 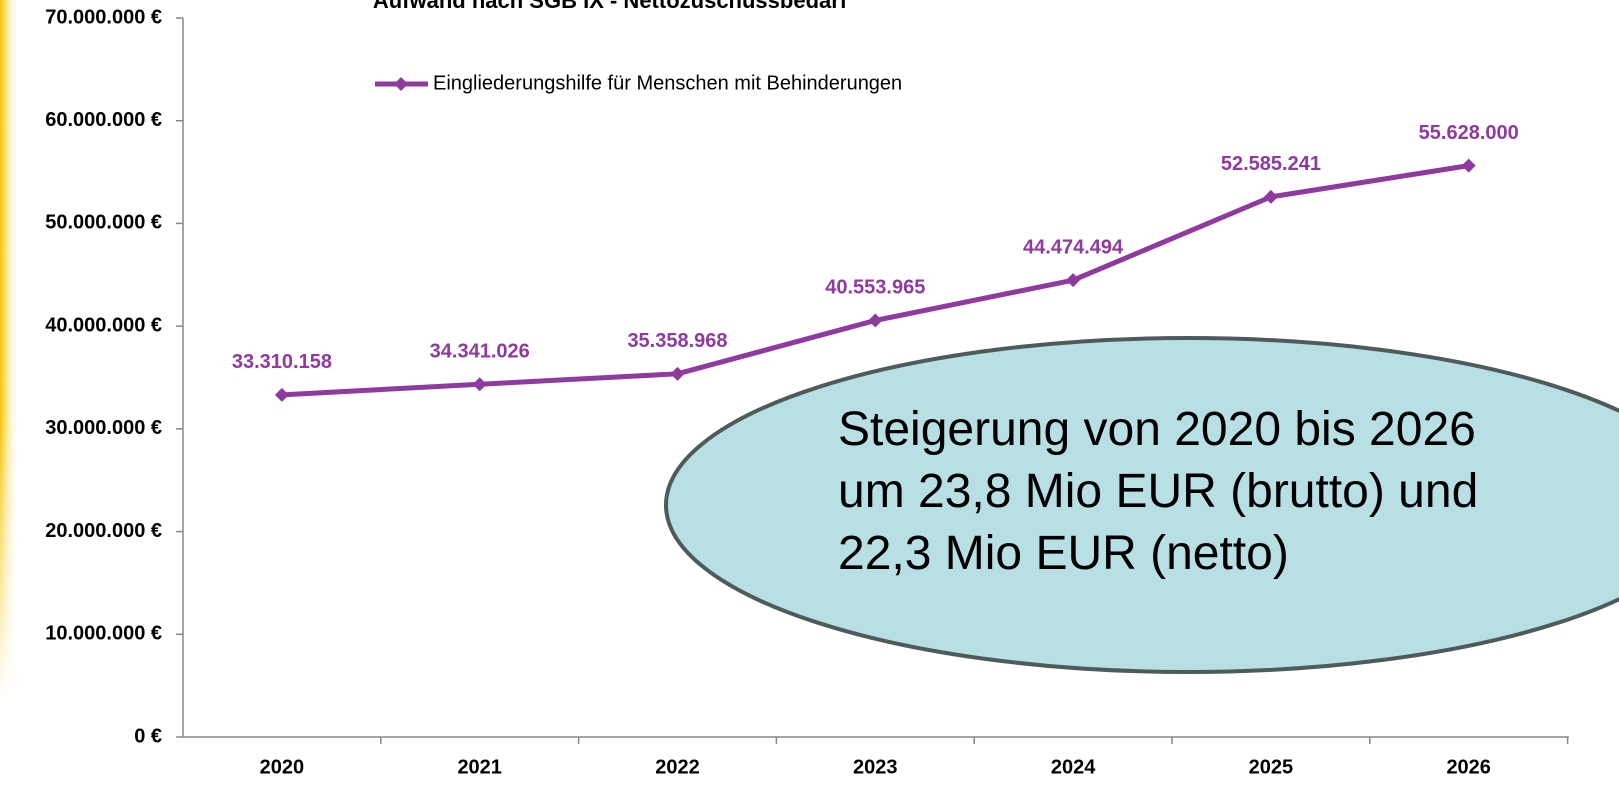 I want to click on y-tick-label: 70.000.000 €, so click(x=103, y=17).